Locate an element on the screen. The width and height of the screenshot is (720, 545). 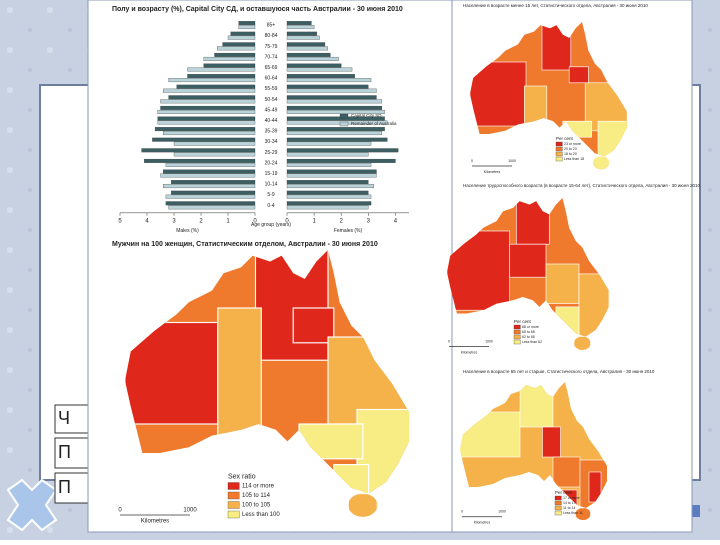
age-label: 30-34 is located at coordinates (271, 142).